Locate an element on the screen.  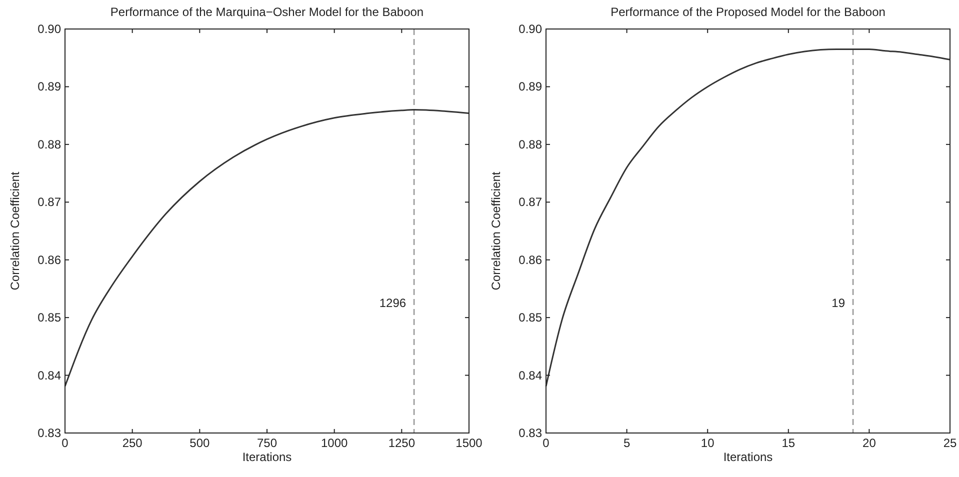
x-tick-label: 20 is located at coordinates (869, 443).